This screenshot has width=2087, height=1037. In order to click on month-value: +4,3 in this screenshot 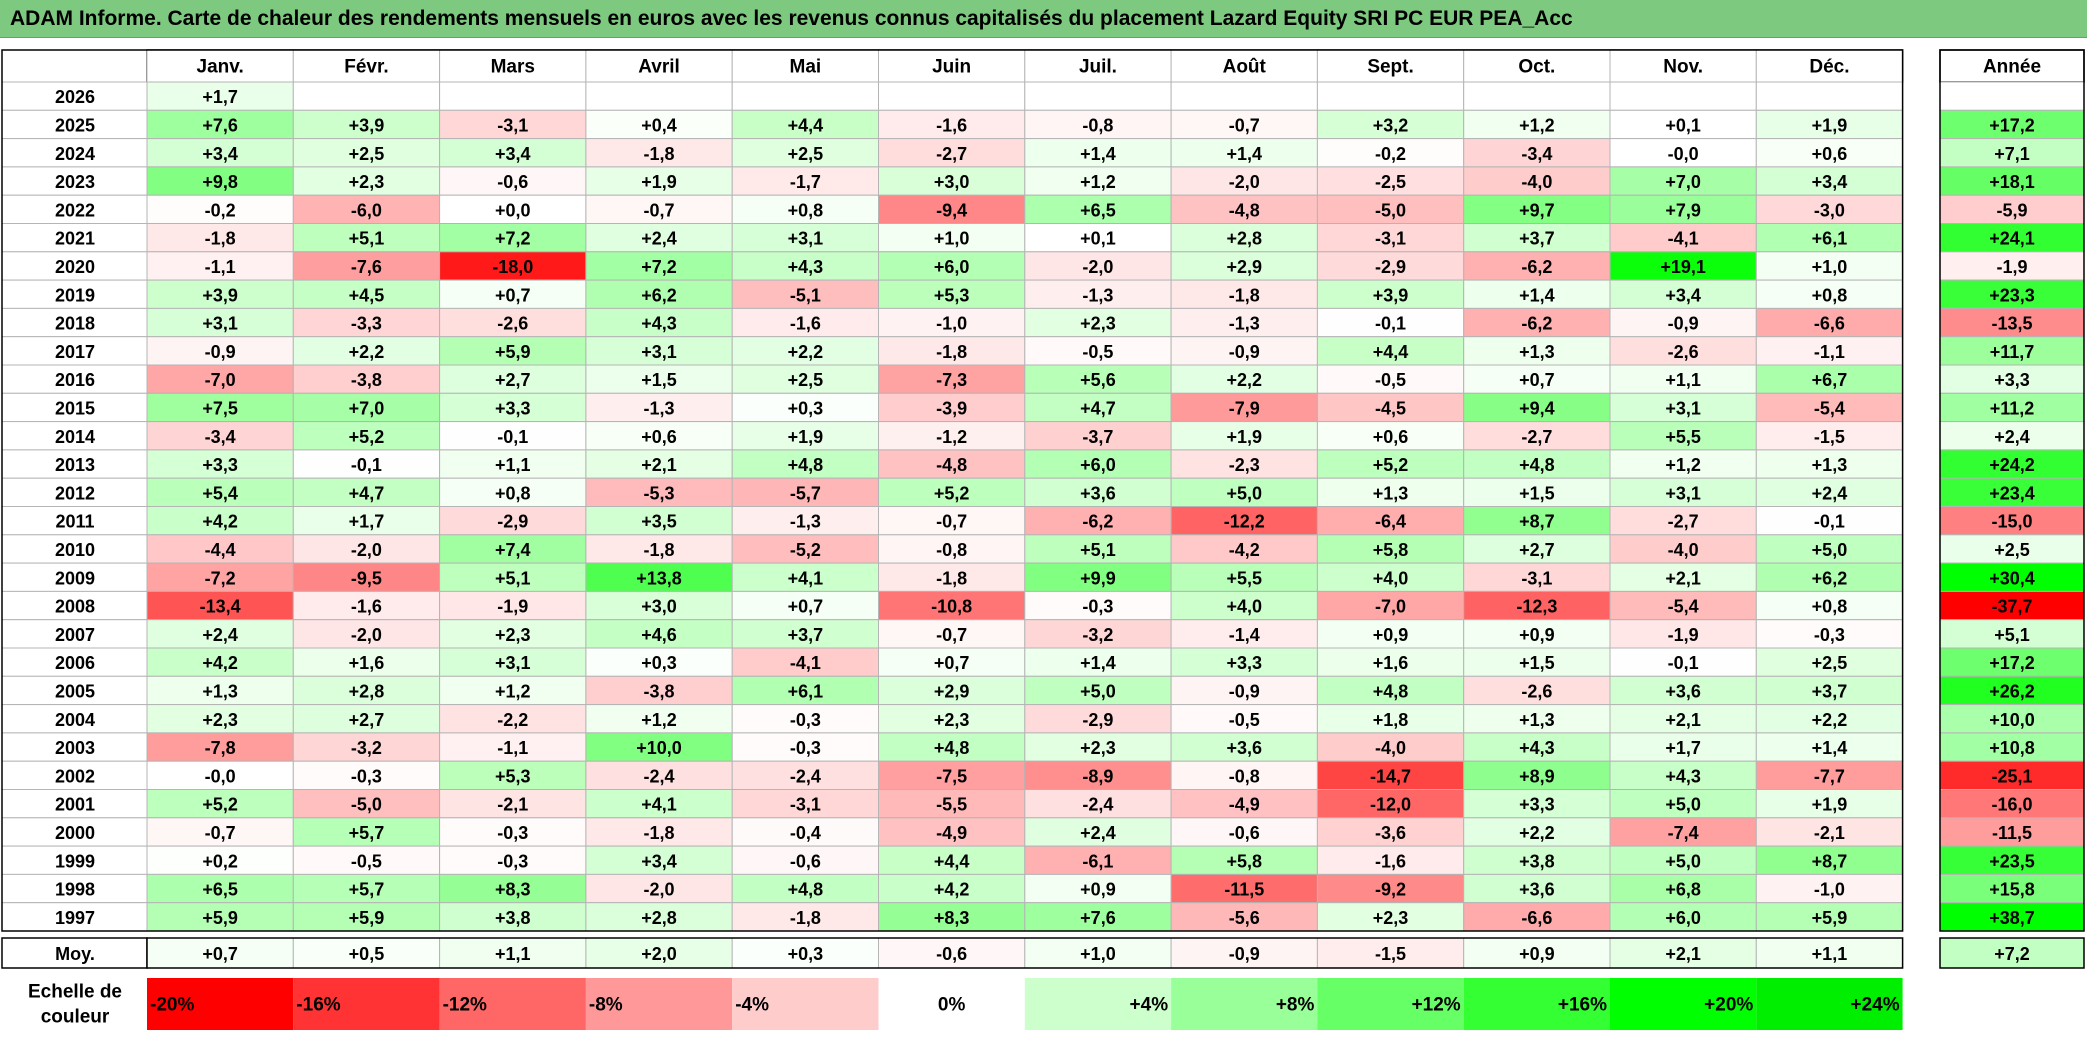, I will do `click(659, 324)`.